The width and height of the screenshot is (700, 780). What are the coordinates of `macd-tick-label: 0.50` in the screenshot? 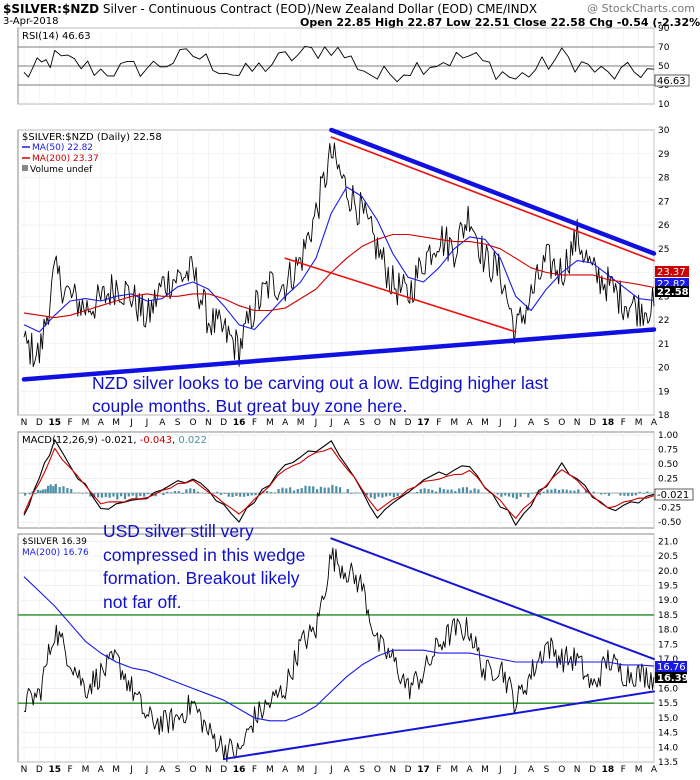 It's located at (668, 465).